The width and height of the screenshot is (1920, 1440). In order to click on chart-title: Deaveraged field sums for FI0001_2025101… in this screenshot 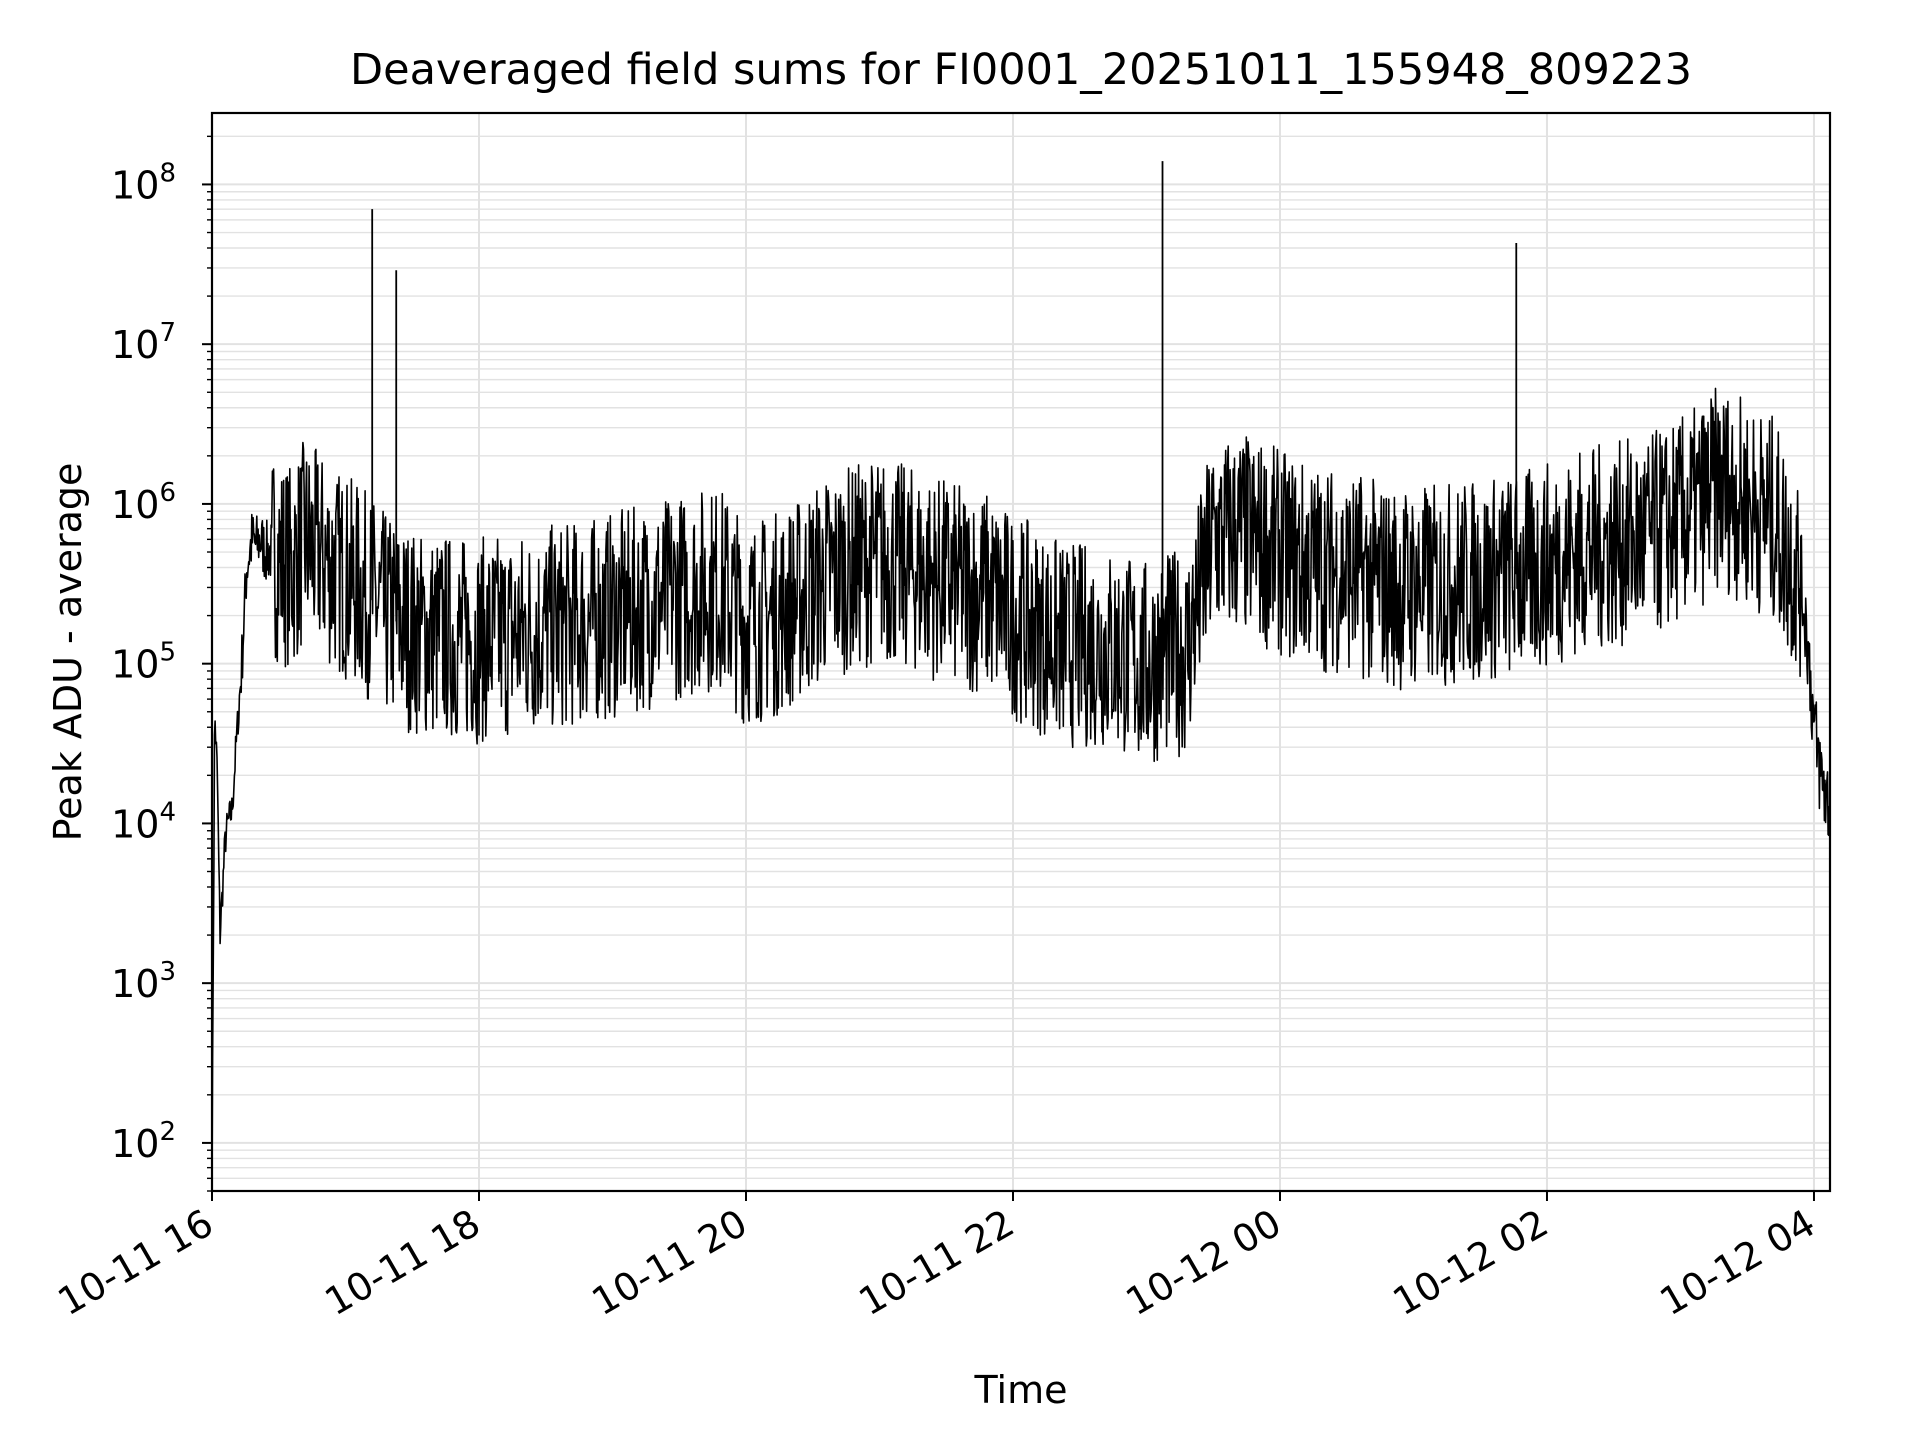, I will do `click(1021, 70)`.